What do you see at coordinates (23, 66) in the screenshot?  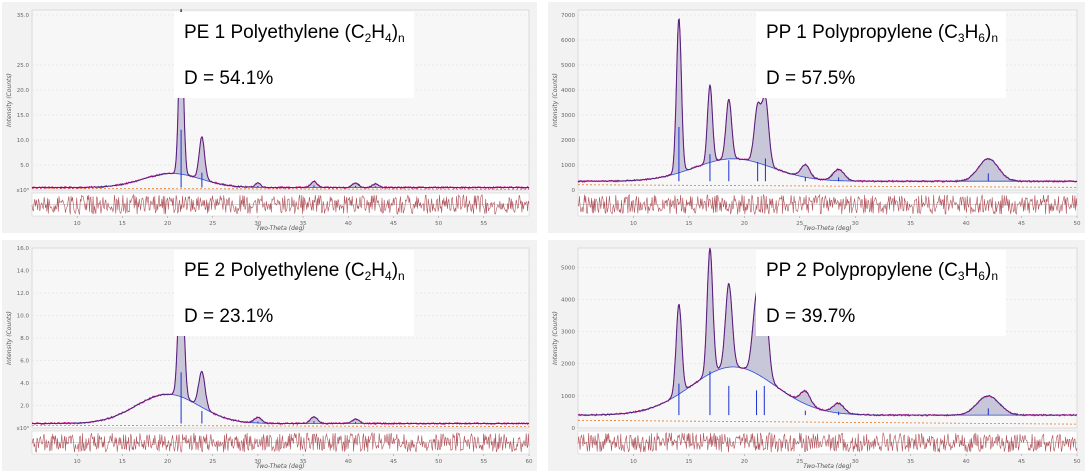 I see `y-tick-label: 25.0` at bounding box center [23, 66].